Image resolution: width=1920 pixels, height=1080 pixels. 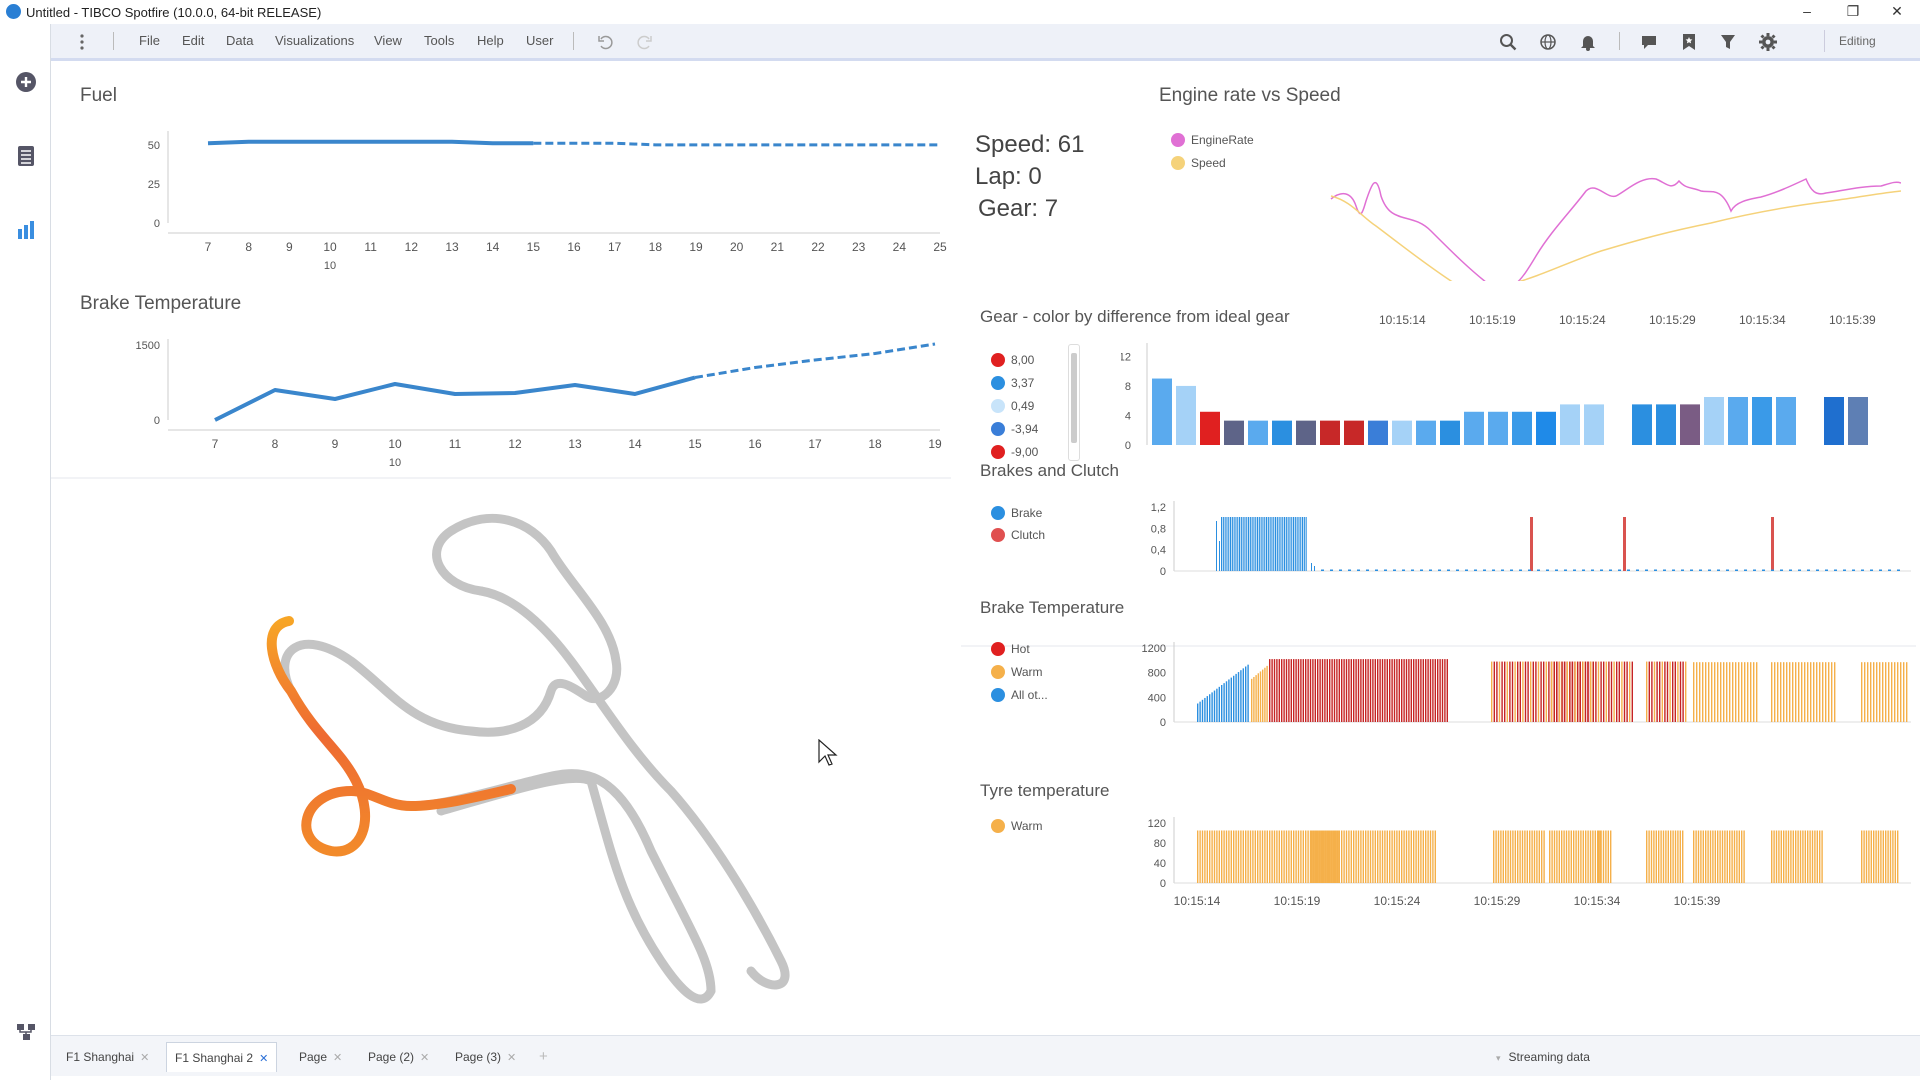 What do you see at coordinates (315, 40) in the screenshot?
I see `menu-visualizations: Visualizations` at bounding box center [315, 40].